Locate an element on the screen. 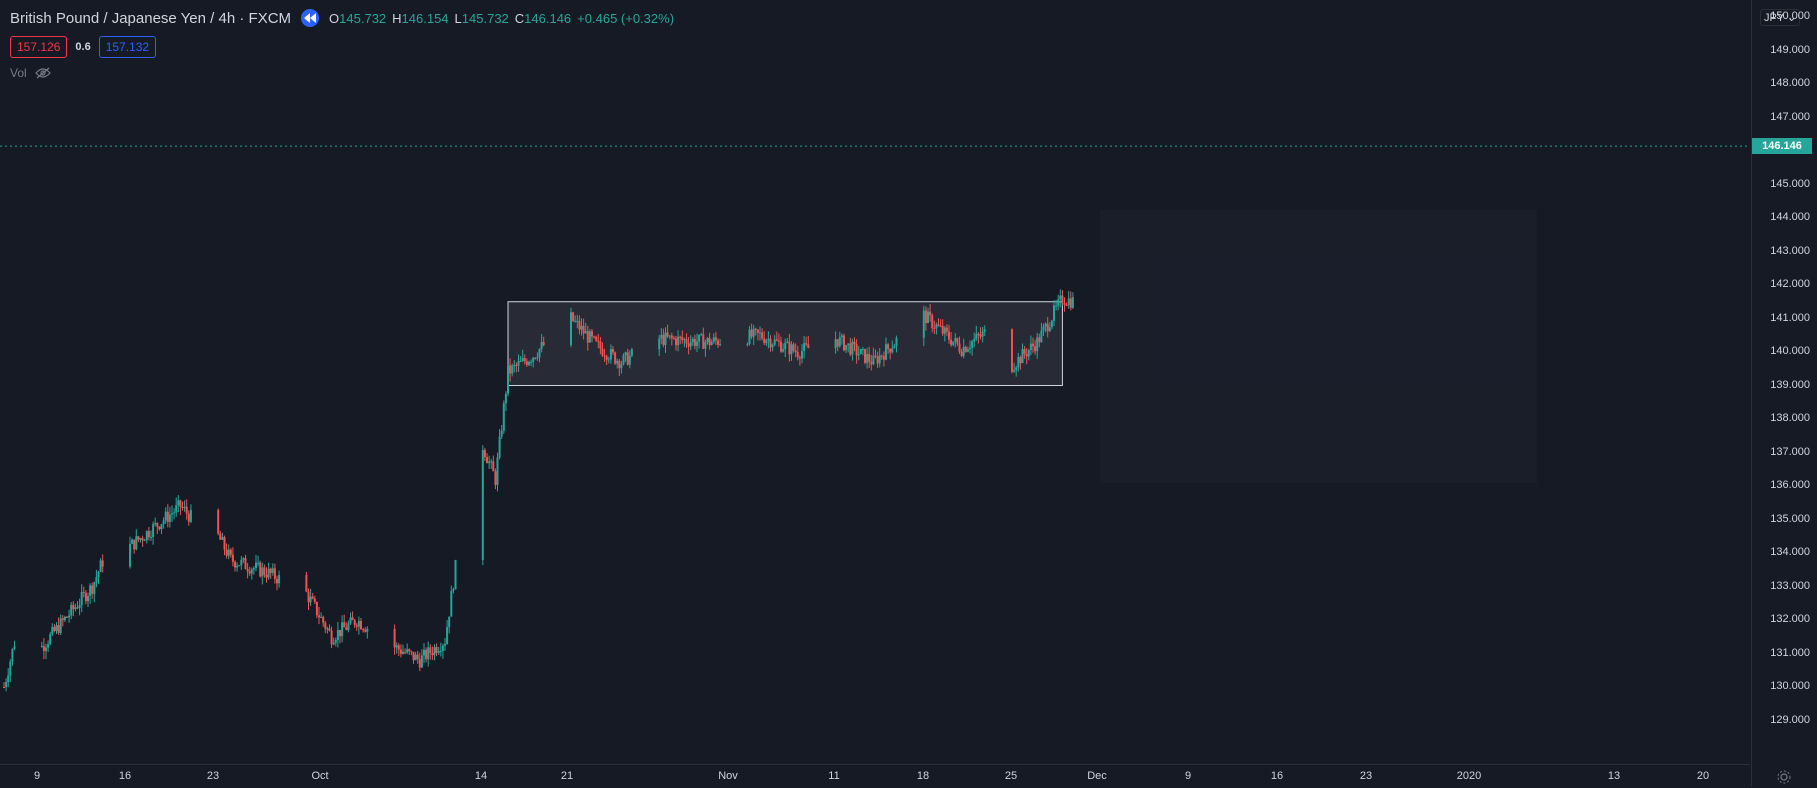  price-axis-label: 132.000 is located at coordinates (1790, 619).